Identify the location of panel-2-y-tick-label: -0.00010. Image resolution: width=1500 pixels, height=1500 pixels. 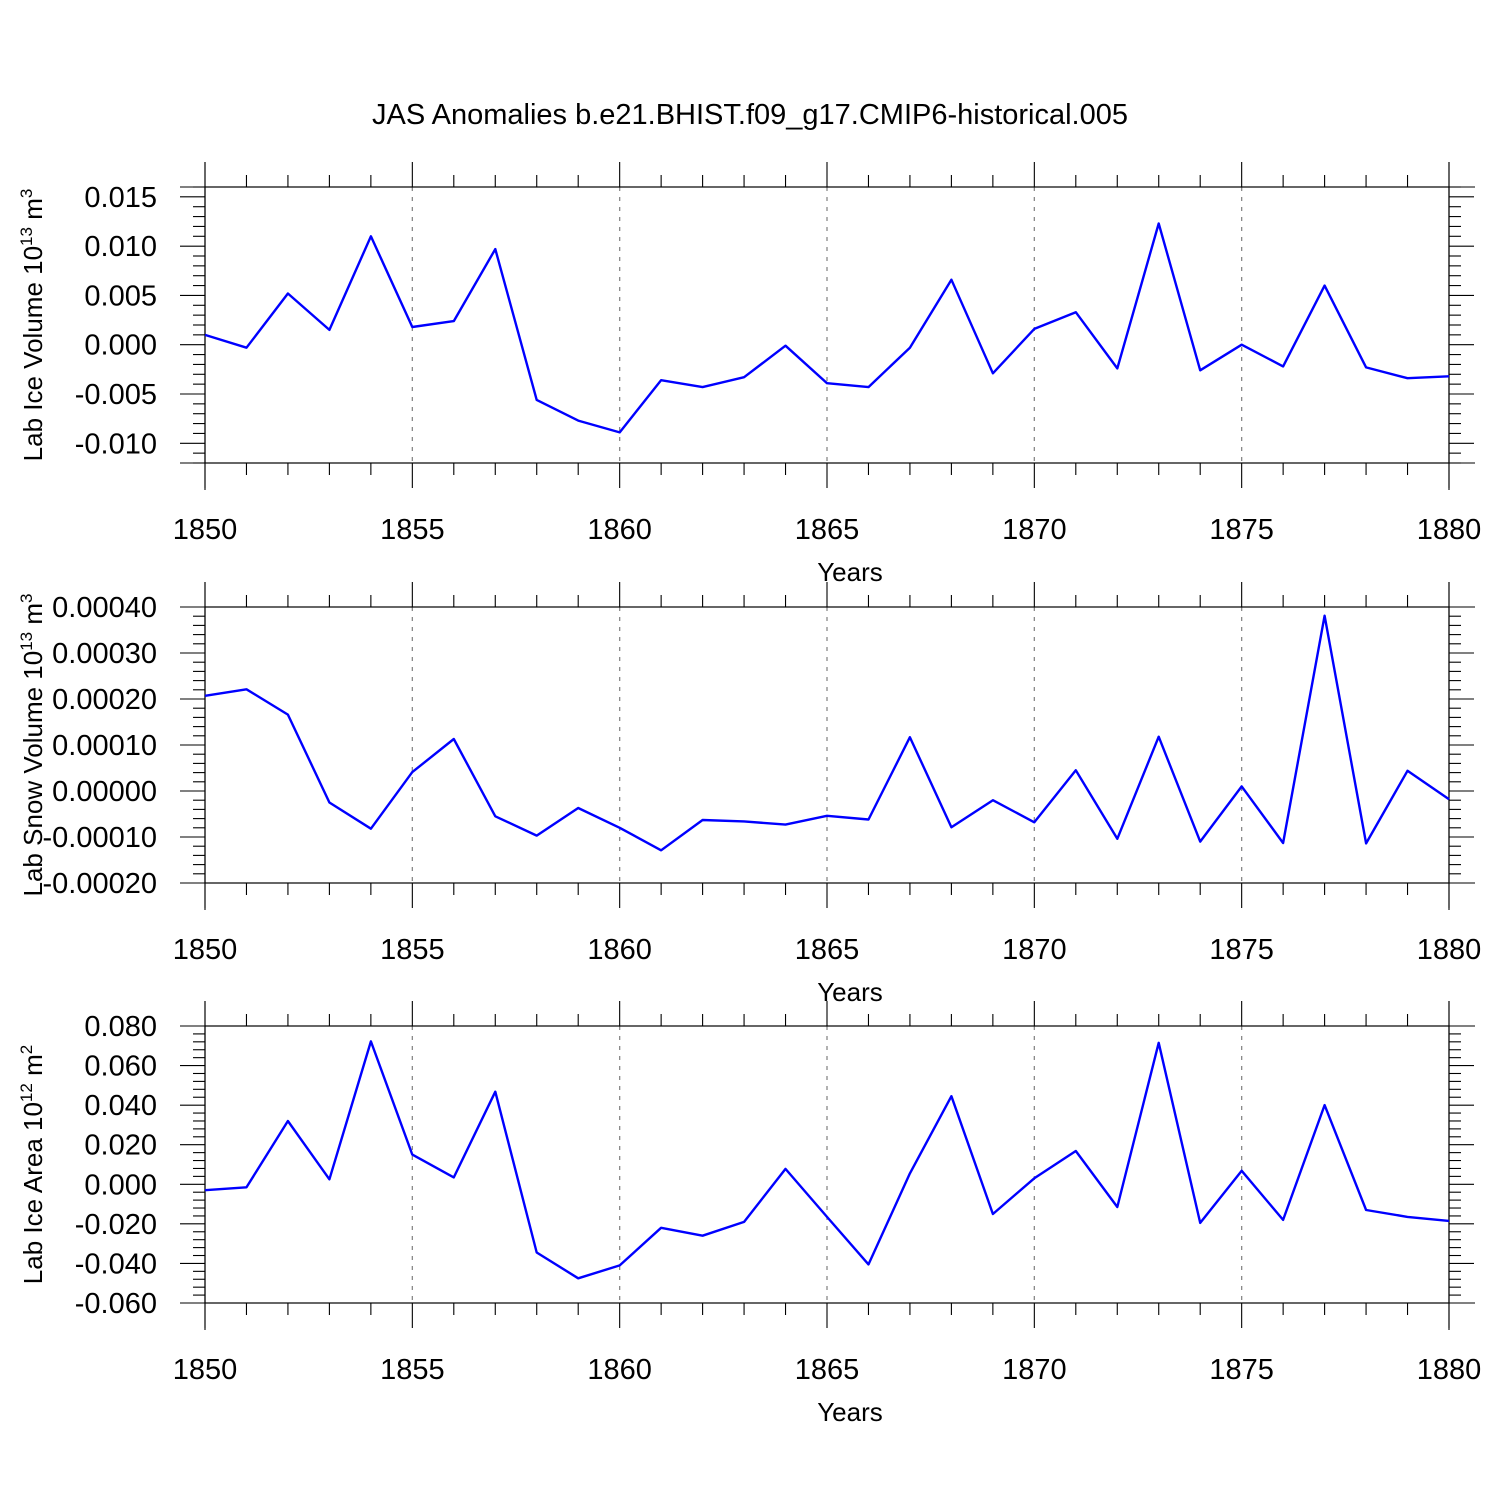
(100, 838).